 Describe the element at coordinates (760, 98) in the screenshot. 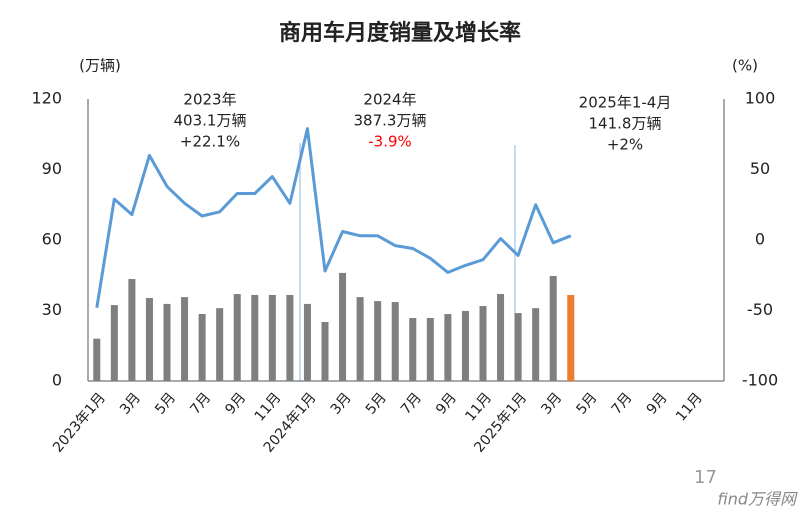

I see `y2-tick-label: 100` at that location.